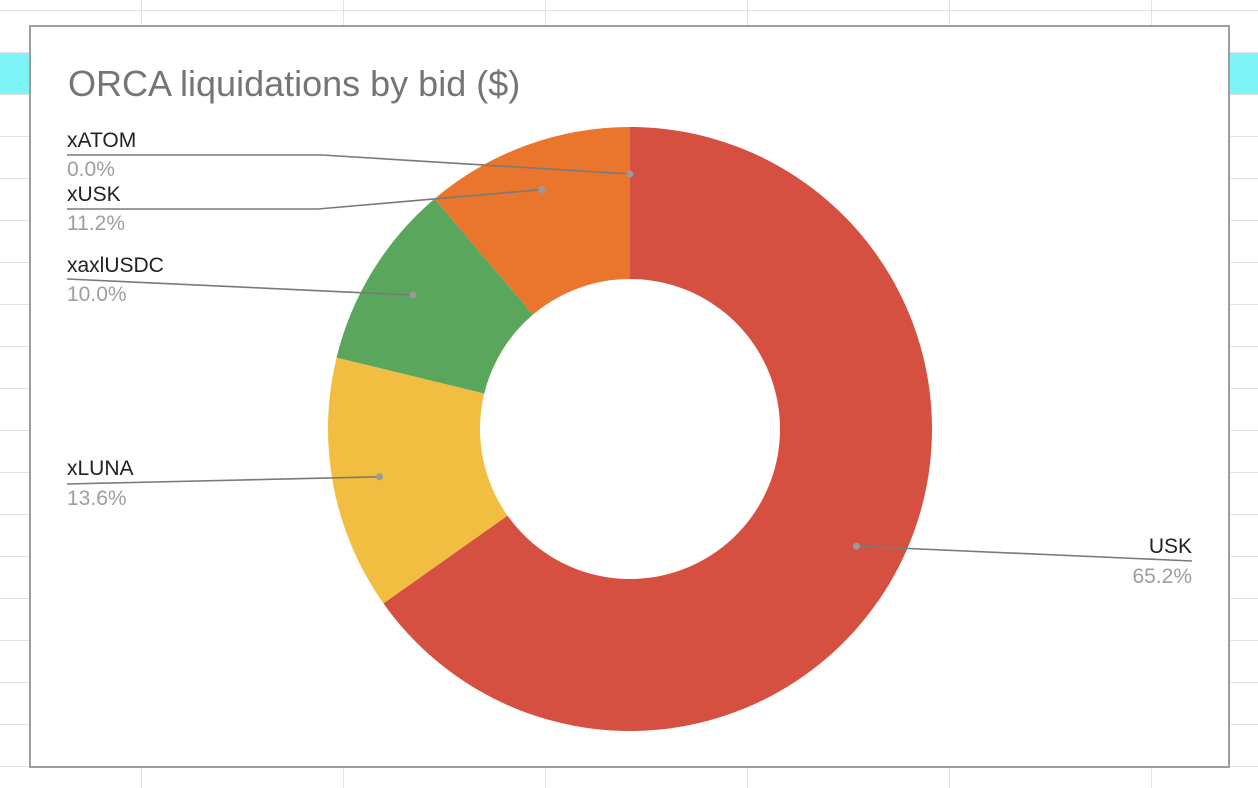 This screenshot has width=1258, height=788. I want to click on chart-title: ORCA liquidations by bid ($), so click(294, 83).